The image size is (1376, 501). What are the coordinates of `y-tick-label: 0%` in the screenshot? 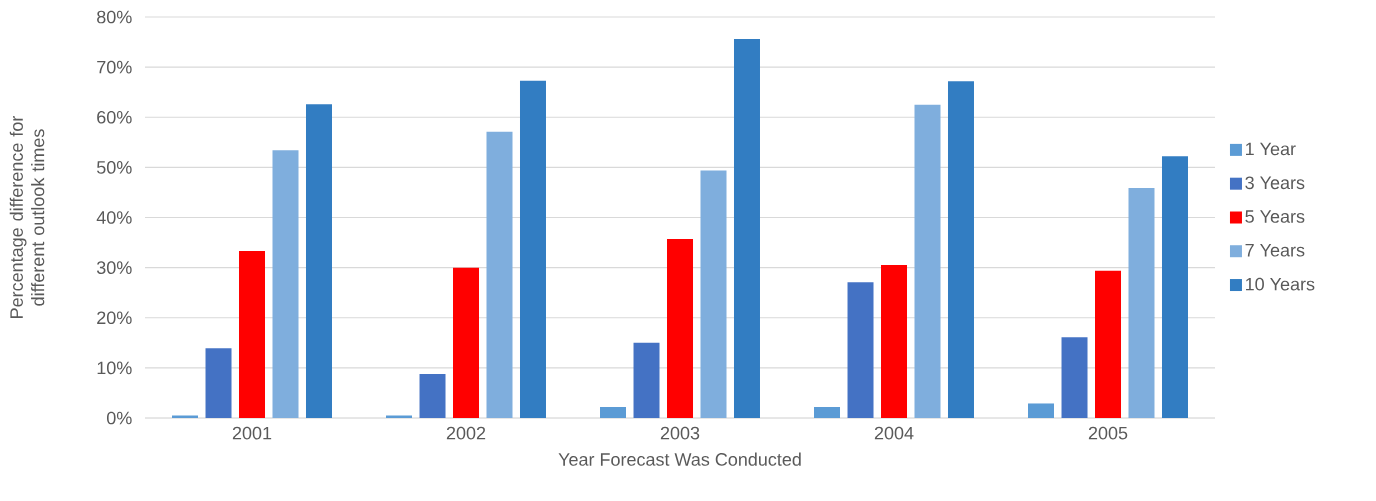 It's located at (119, 418).